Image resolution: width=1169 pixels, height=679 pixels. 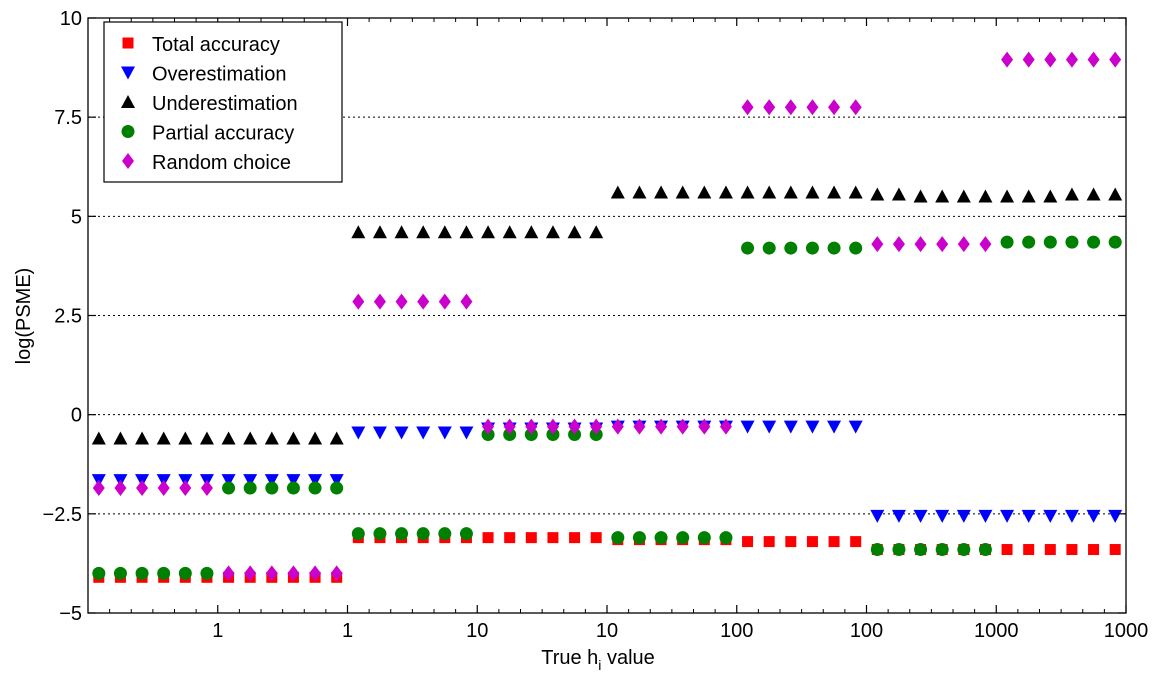 What do you see at coordinates (1126, 631) in the screenshot?
I see `x-tick-label: 1000` at bounding box center [1126, 631].